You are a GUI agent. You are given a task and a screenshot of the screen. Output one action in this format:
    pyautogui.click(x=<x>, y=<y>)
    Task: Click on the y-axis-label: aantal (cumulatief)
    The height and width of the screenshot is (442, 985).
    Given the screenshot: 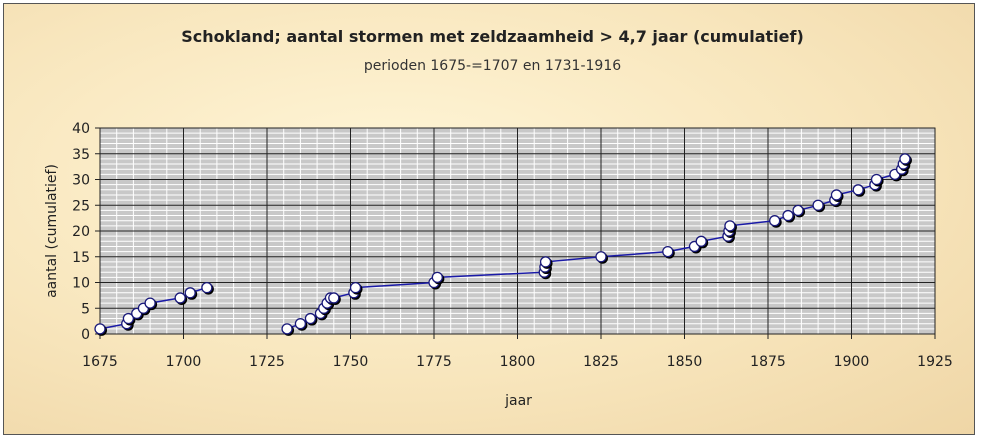 What is the action you would take?
    pyautogui.click(x=52, y=231)
    